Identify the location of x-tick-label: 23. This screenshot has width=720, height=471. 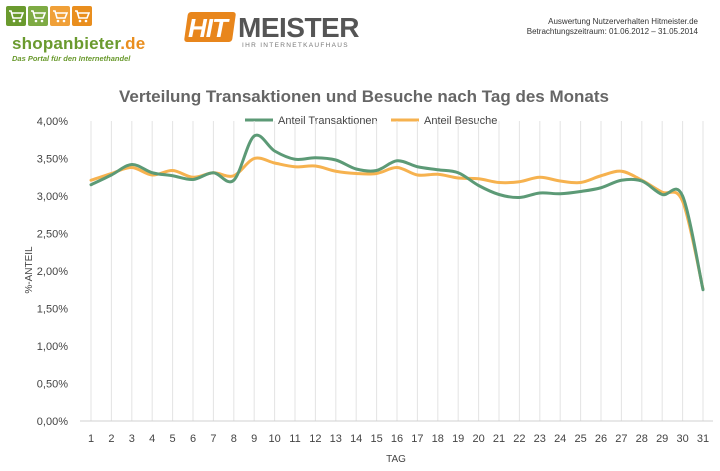
(540, 439).